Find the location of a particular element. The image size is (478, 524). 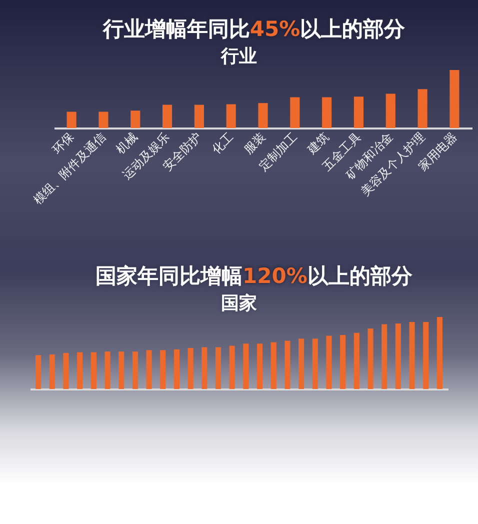

x-tick-label: 服装 is located at coordinates (254, 143).